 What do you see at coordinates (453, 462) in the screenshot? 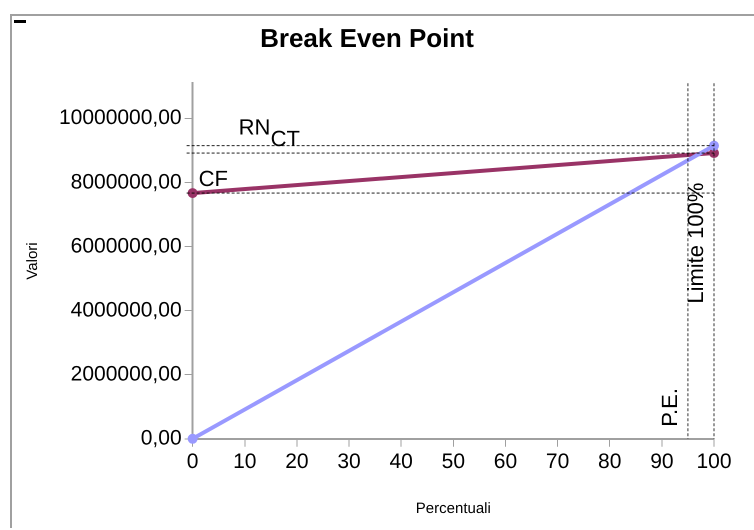
I see `x-tick-label: 50` at bounding box center [453, 462].